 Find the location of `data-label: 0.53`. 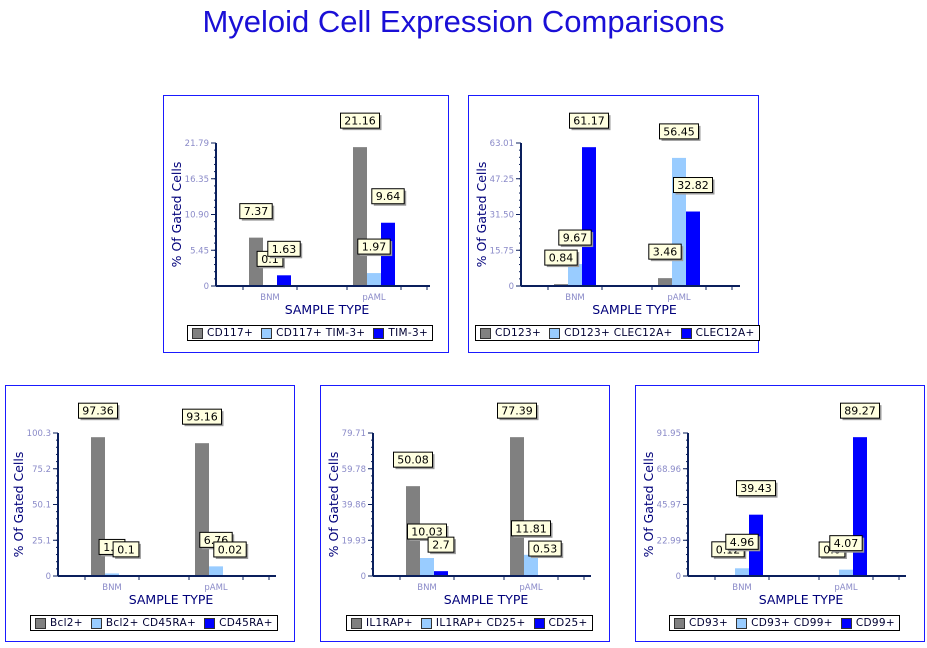

data-label: 0.53 is located at coordinates (546, 549).